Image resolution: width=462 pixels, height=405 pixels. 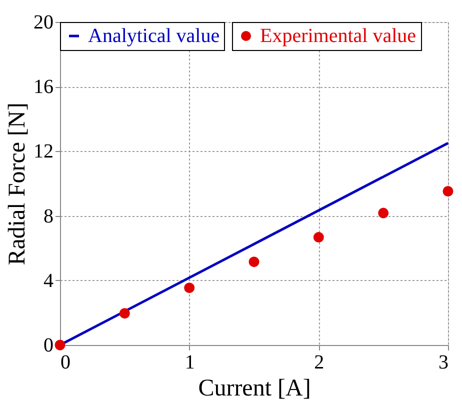 What do you see at coordinates (254, 389) in the screenshot?
I see `x-axis-title: Current [A]` at bounding box center [254, 389].